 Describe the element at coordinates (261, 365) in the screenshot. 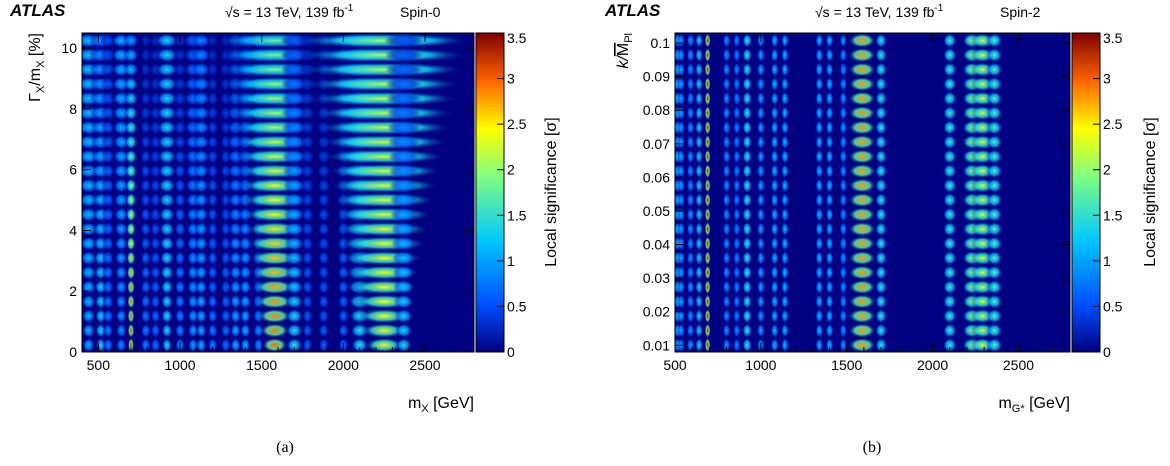

I see `x-tick-label: 1500` at that location.